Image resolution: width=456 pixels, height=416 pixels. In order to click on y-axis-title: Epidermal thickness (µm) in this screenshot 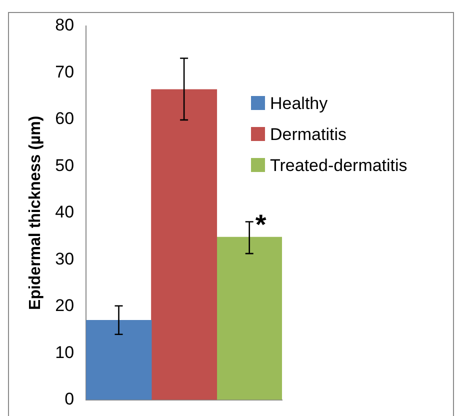, I will do `click(35, 213)`.